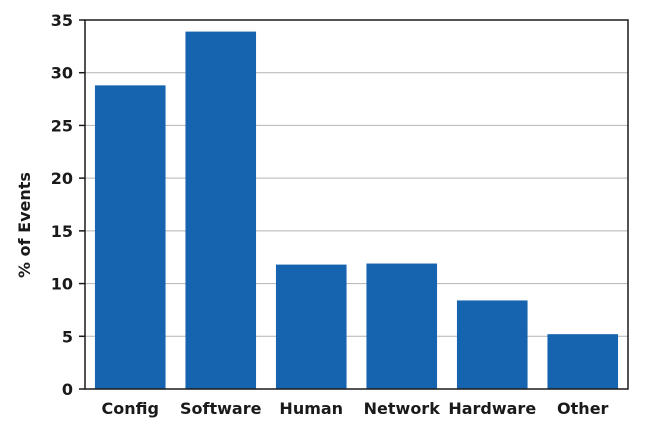  What do you see at coordinates (62, 20) in the screenshot?
I see `y-tick-label: 35` at bounding box center [62, 20].